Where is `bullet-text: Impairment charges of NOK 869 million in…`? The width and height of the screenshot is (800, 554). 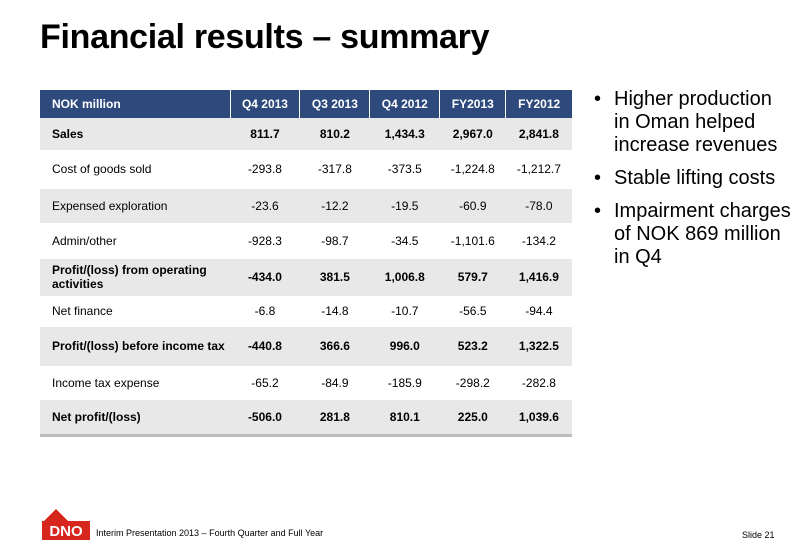 bullet-text: Impairment charges of NOK 869 million in… is located at coordinates (702, 234).